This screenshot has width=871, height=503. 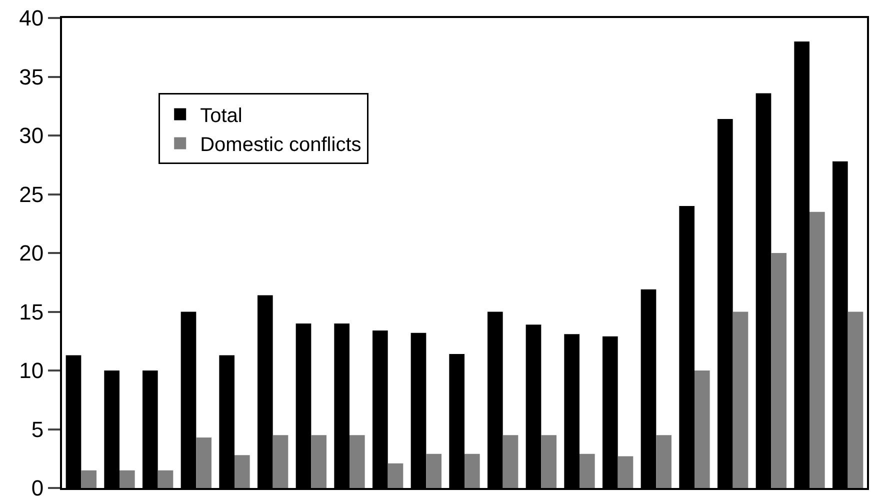 I want to click on y-tick-label: 10, so click(x=31, y=371).